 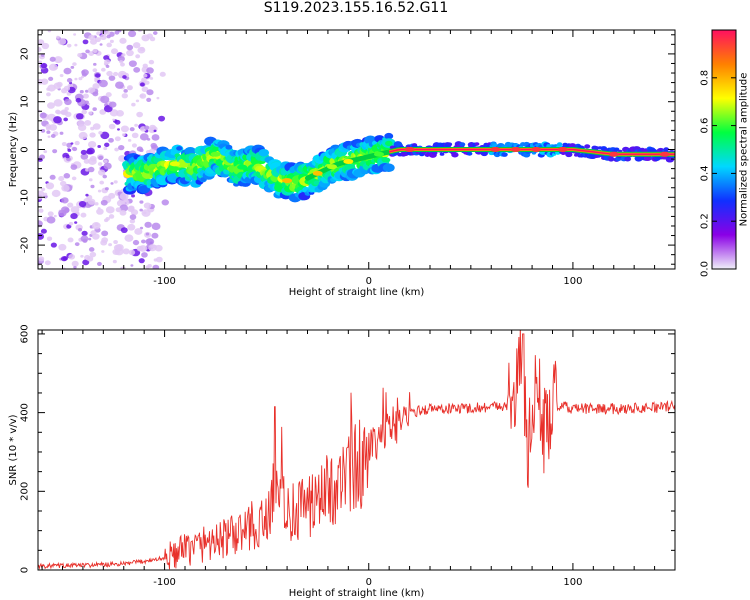 What do you see at coordinates (25, 412) in the screenshot?
I see `y-tick-label: 400` at bounding box center [25, 412].